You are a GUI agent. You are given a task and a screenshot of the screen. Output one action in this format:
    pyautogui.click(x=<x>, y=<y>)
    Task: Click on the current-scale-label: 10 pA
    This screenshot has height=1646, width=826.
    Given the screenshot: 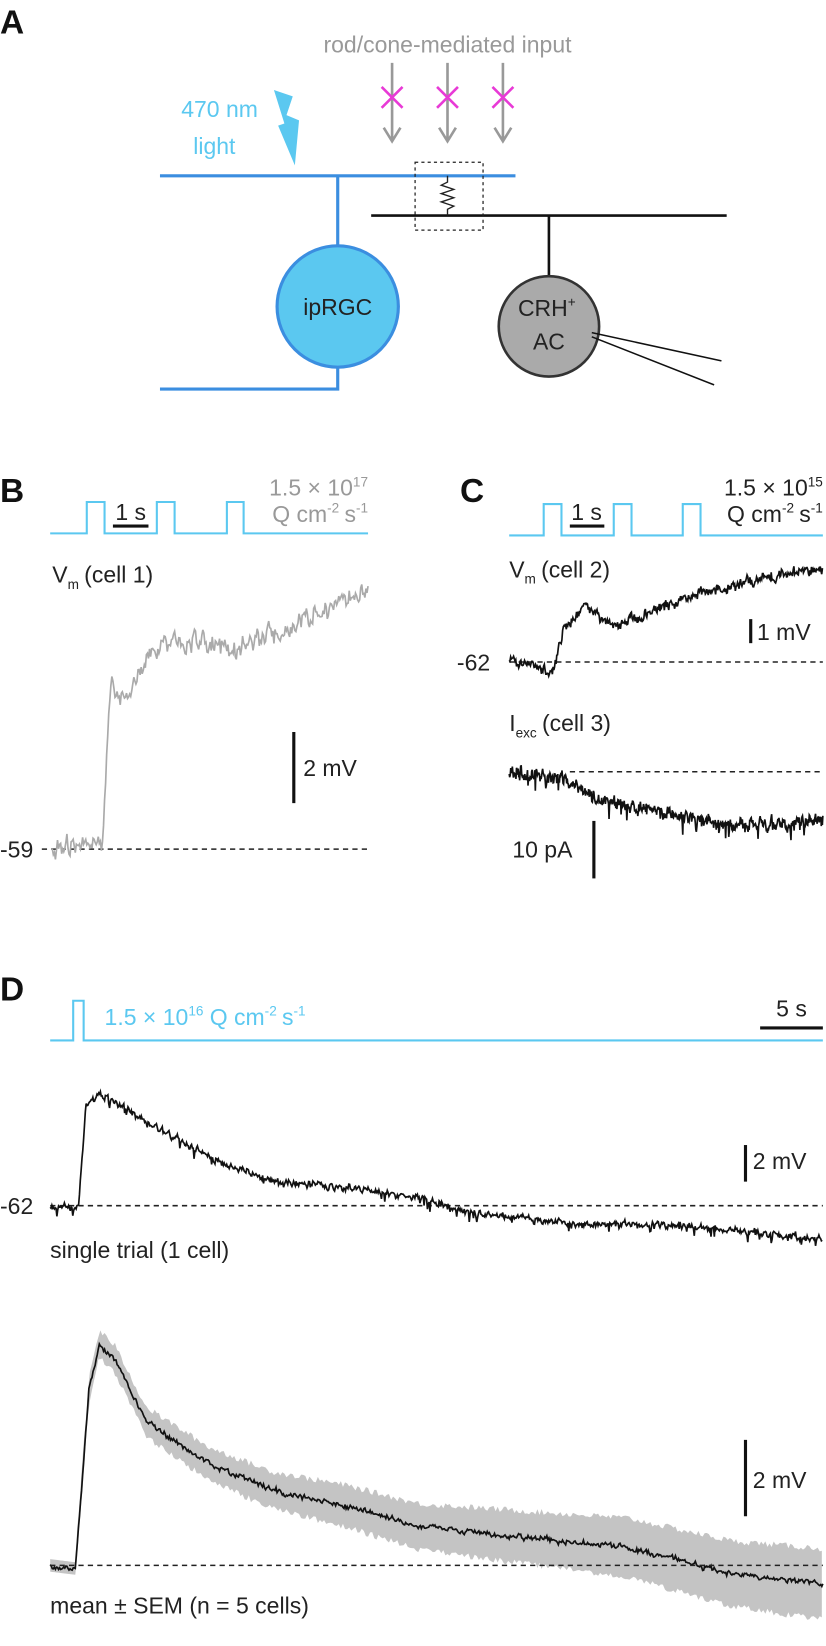 What is the action you would take?
    pyautogui.click(x=542, y=850)
    